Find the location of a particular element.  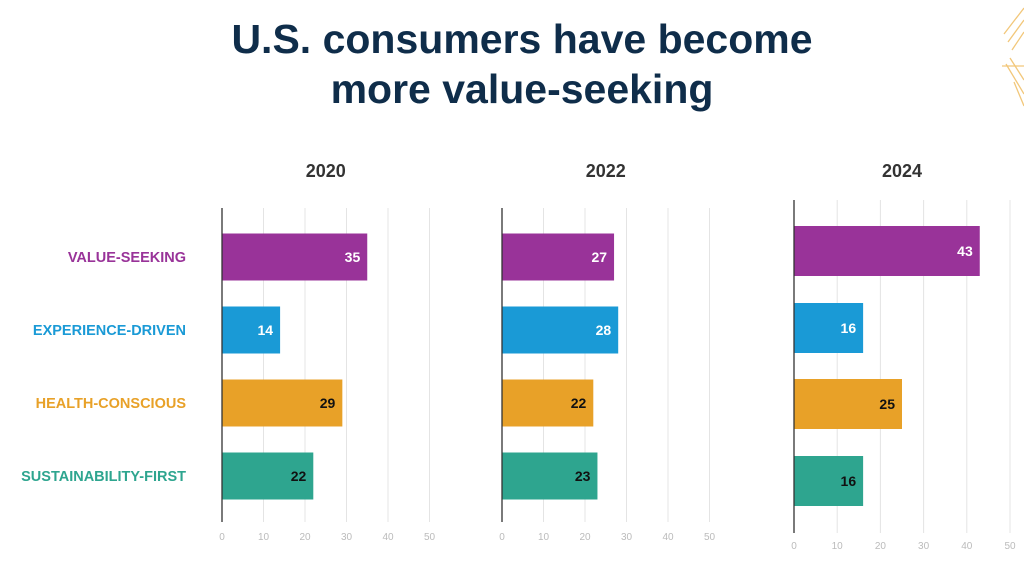

panel-2022-bar-experience-driven is located at coordinates (560, 330).